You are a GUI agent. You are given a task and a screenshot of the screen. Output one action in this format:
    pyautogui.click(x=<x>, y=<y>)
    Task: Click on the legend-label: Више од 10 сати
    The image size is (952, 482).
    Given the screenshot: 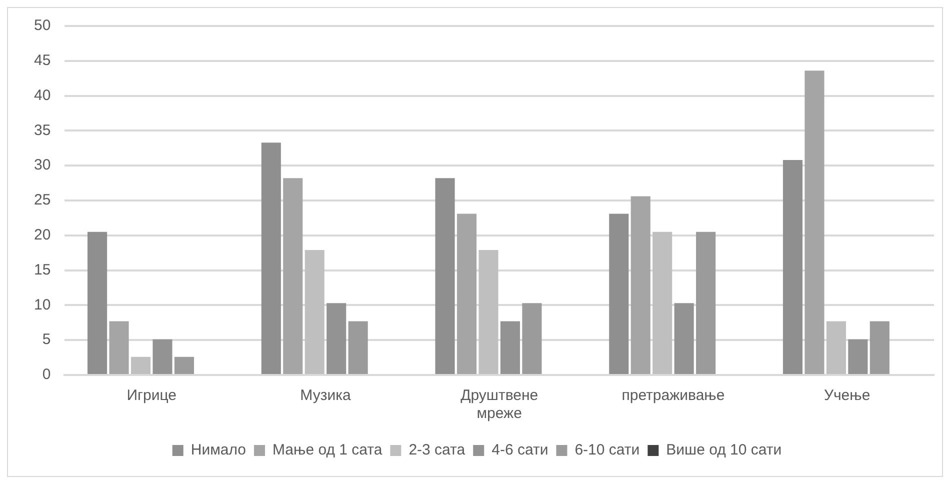 What is the action you would take?
    pyautogui.click(x=724, y=450)
    